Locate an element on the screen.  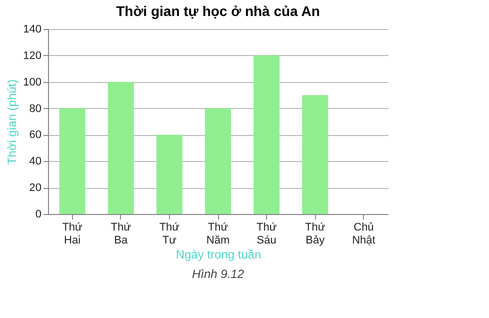
text: Hình 9.12 is located at coordinates (218, 274).